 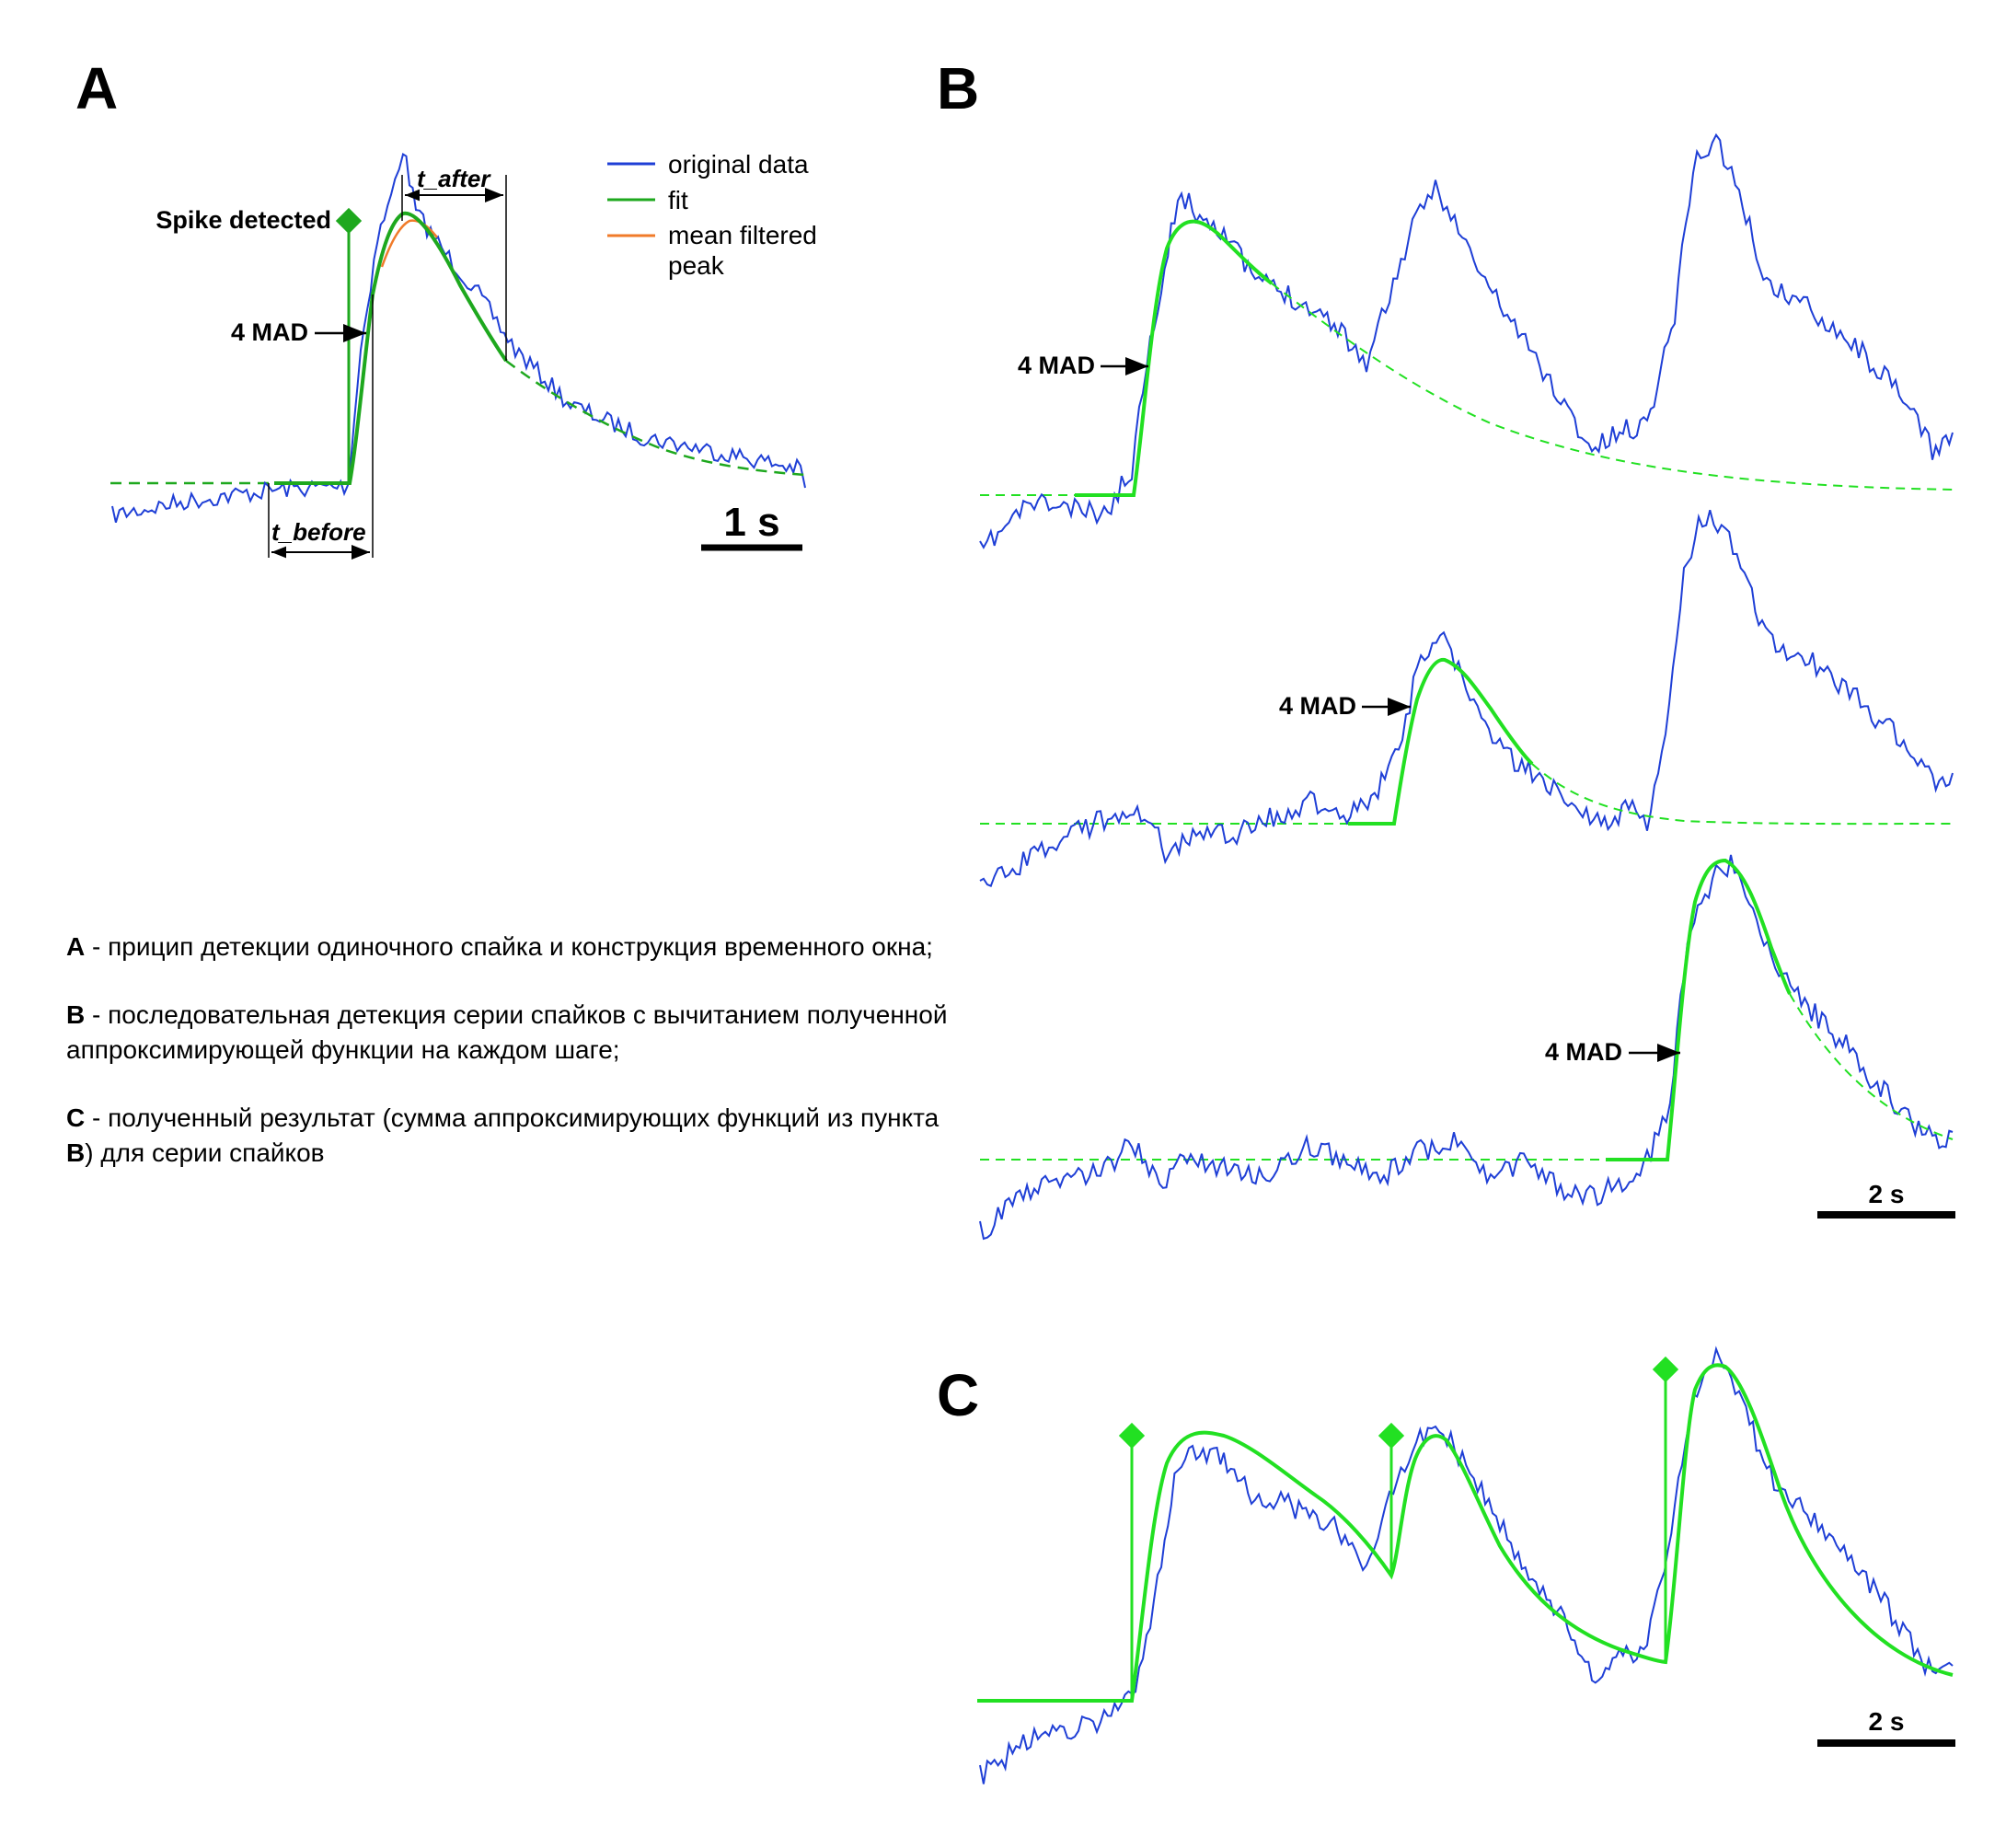 What do you see at coordinates (1317, 706) in the screenshot?
I see `panel-b-row2-threshold-label: 4 MAD` at bounding box center [1317, 706].